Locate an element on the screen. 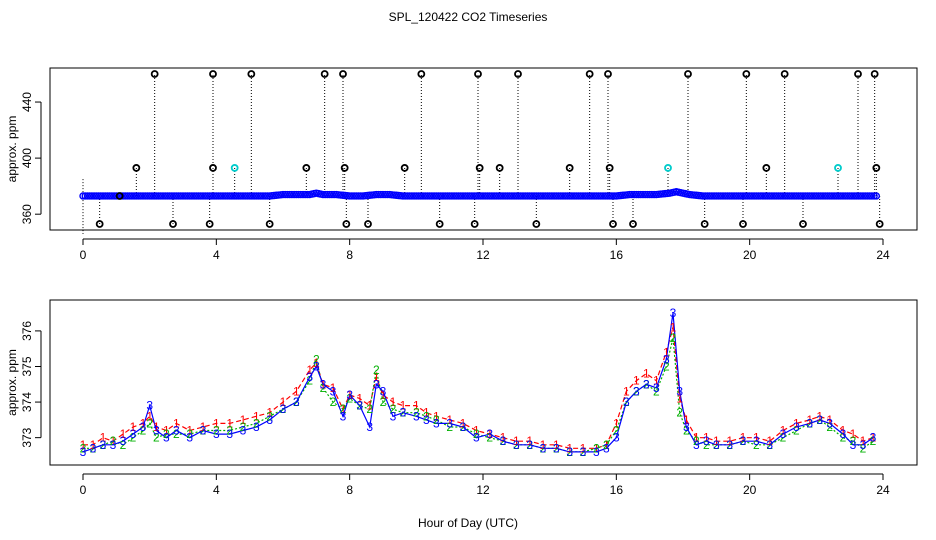 The height and width of the screenshot is (540, 936). y-tick-label: 375 is located at coordinates (27, 366).